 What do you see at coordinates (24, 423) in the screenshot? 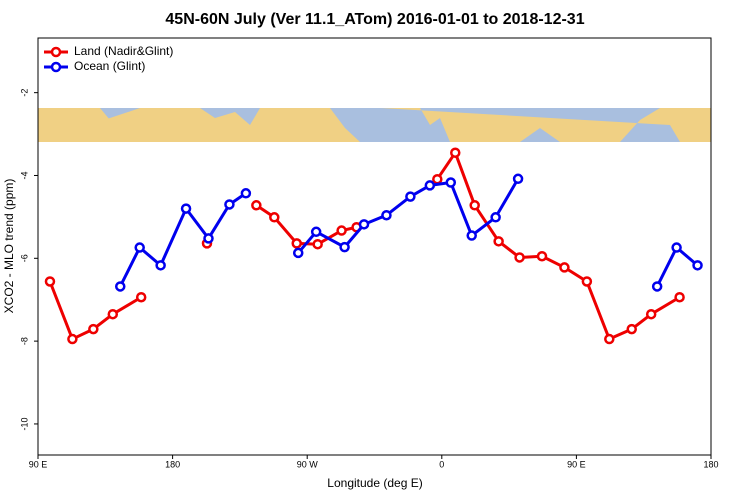
I see `y-tick-label: -10` at bounding box center [24, 423].